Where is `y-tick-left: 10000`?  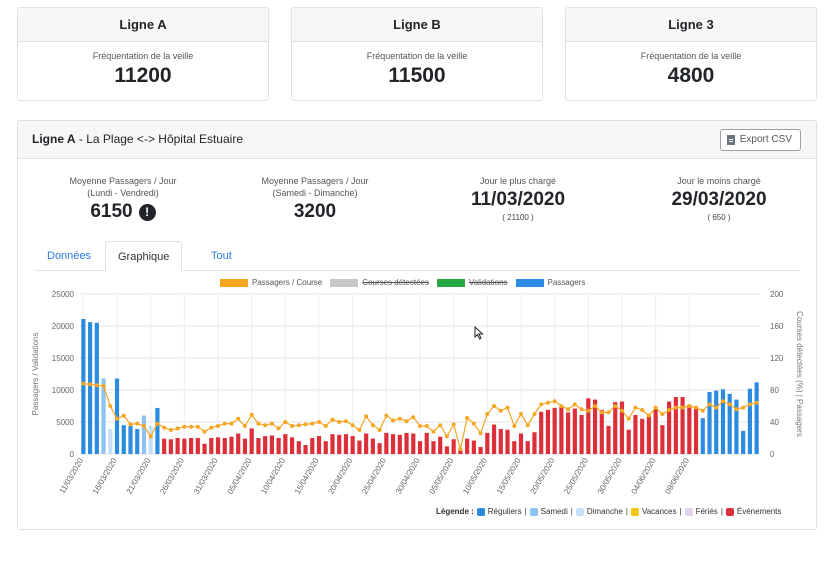
y-tick-left: 10000 is located at coordinates (63, 390).